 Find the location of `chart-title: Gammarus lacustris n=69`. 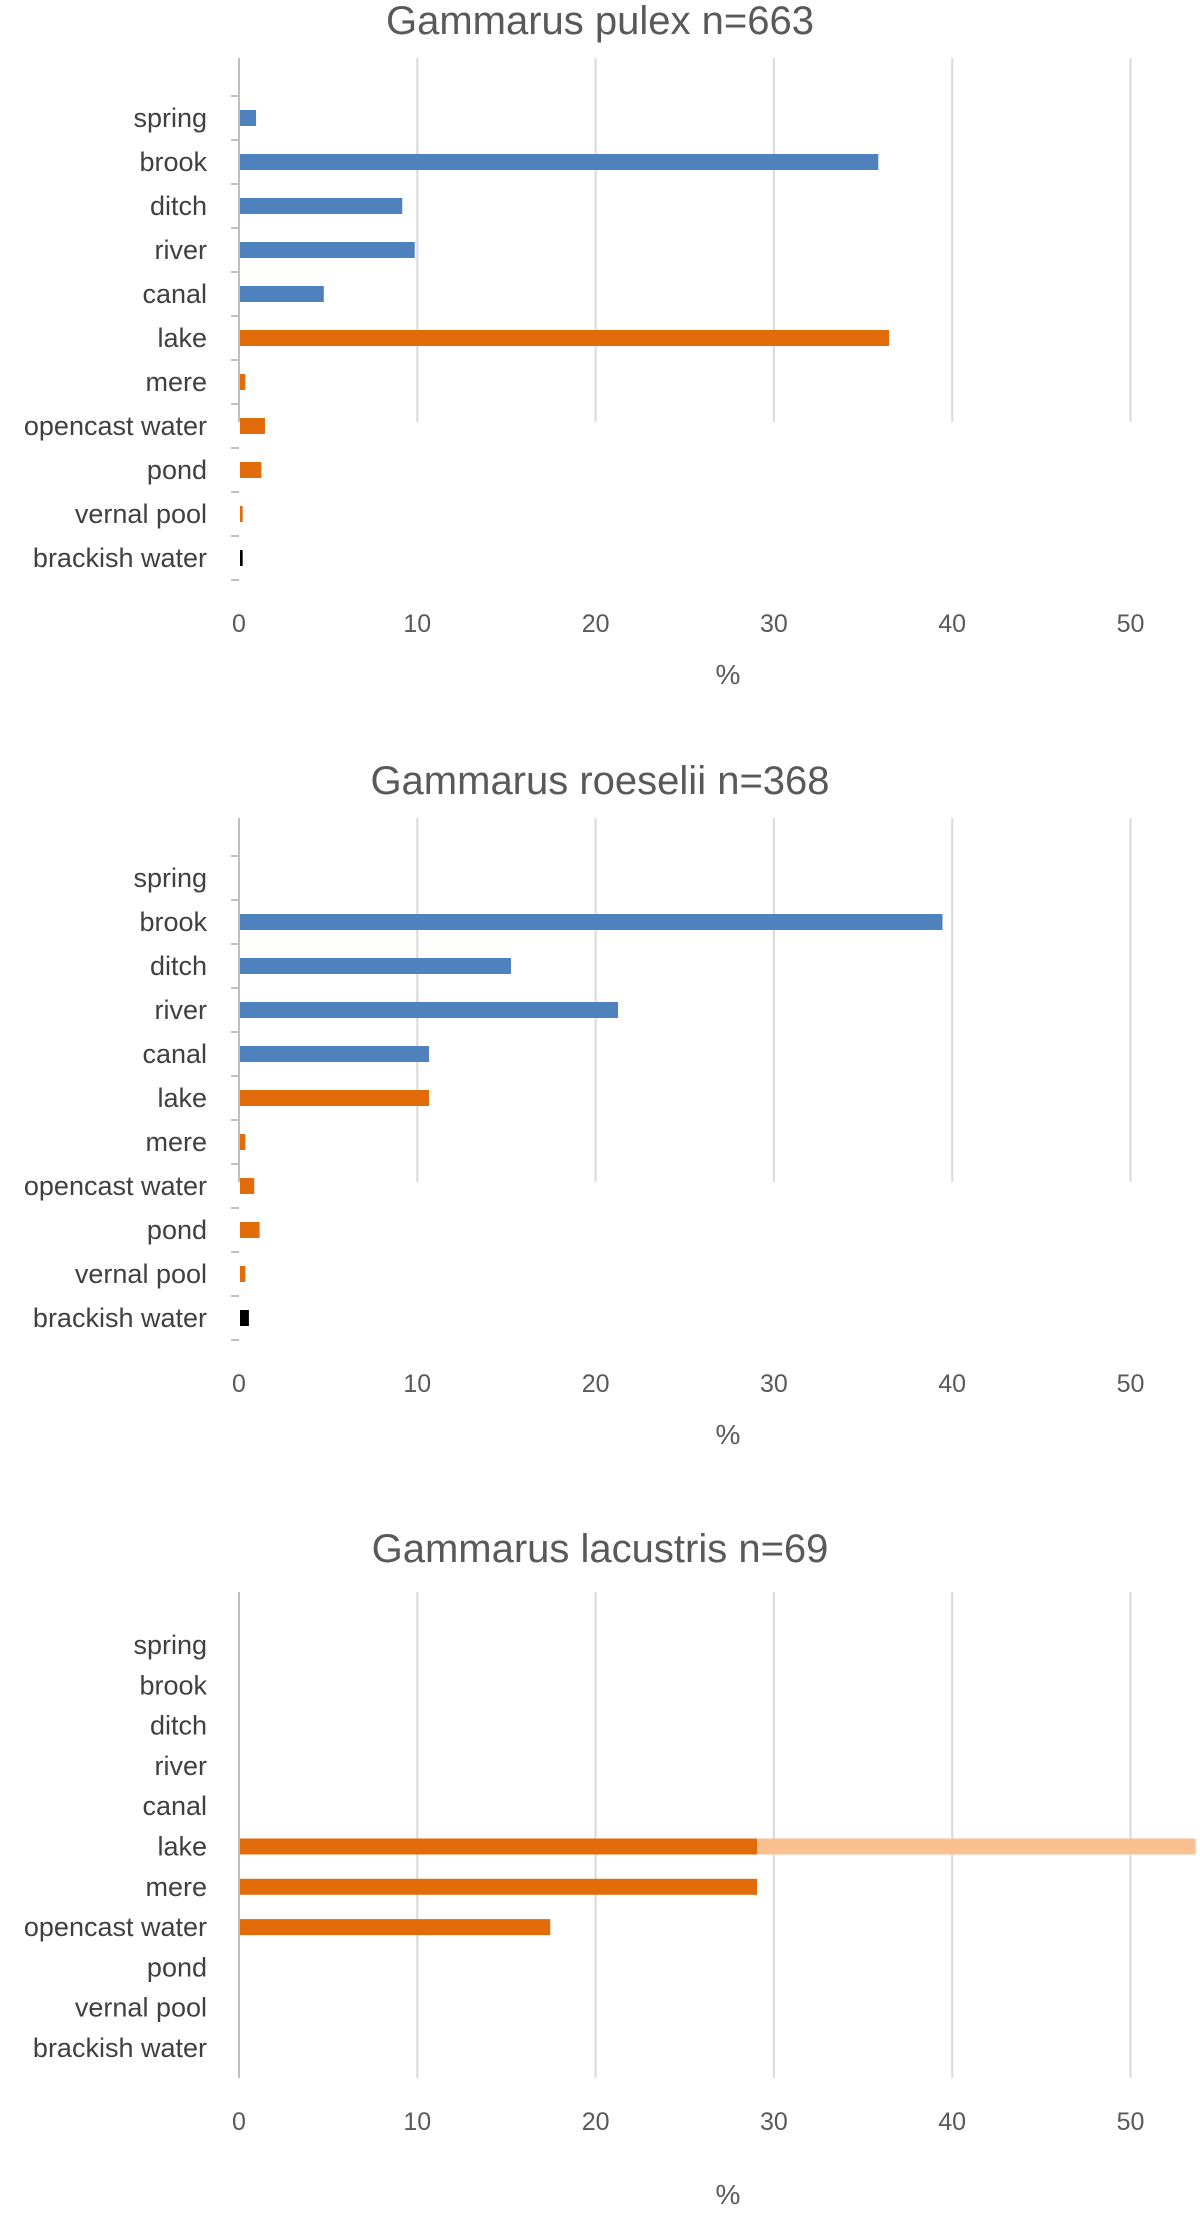

chart-title: Gammarus lacustris n=69 is located at coordinates (600, 1549).